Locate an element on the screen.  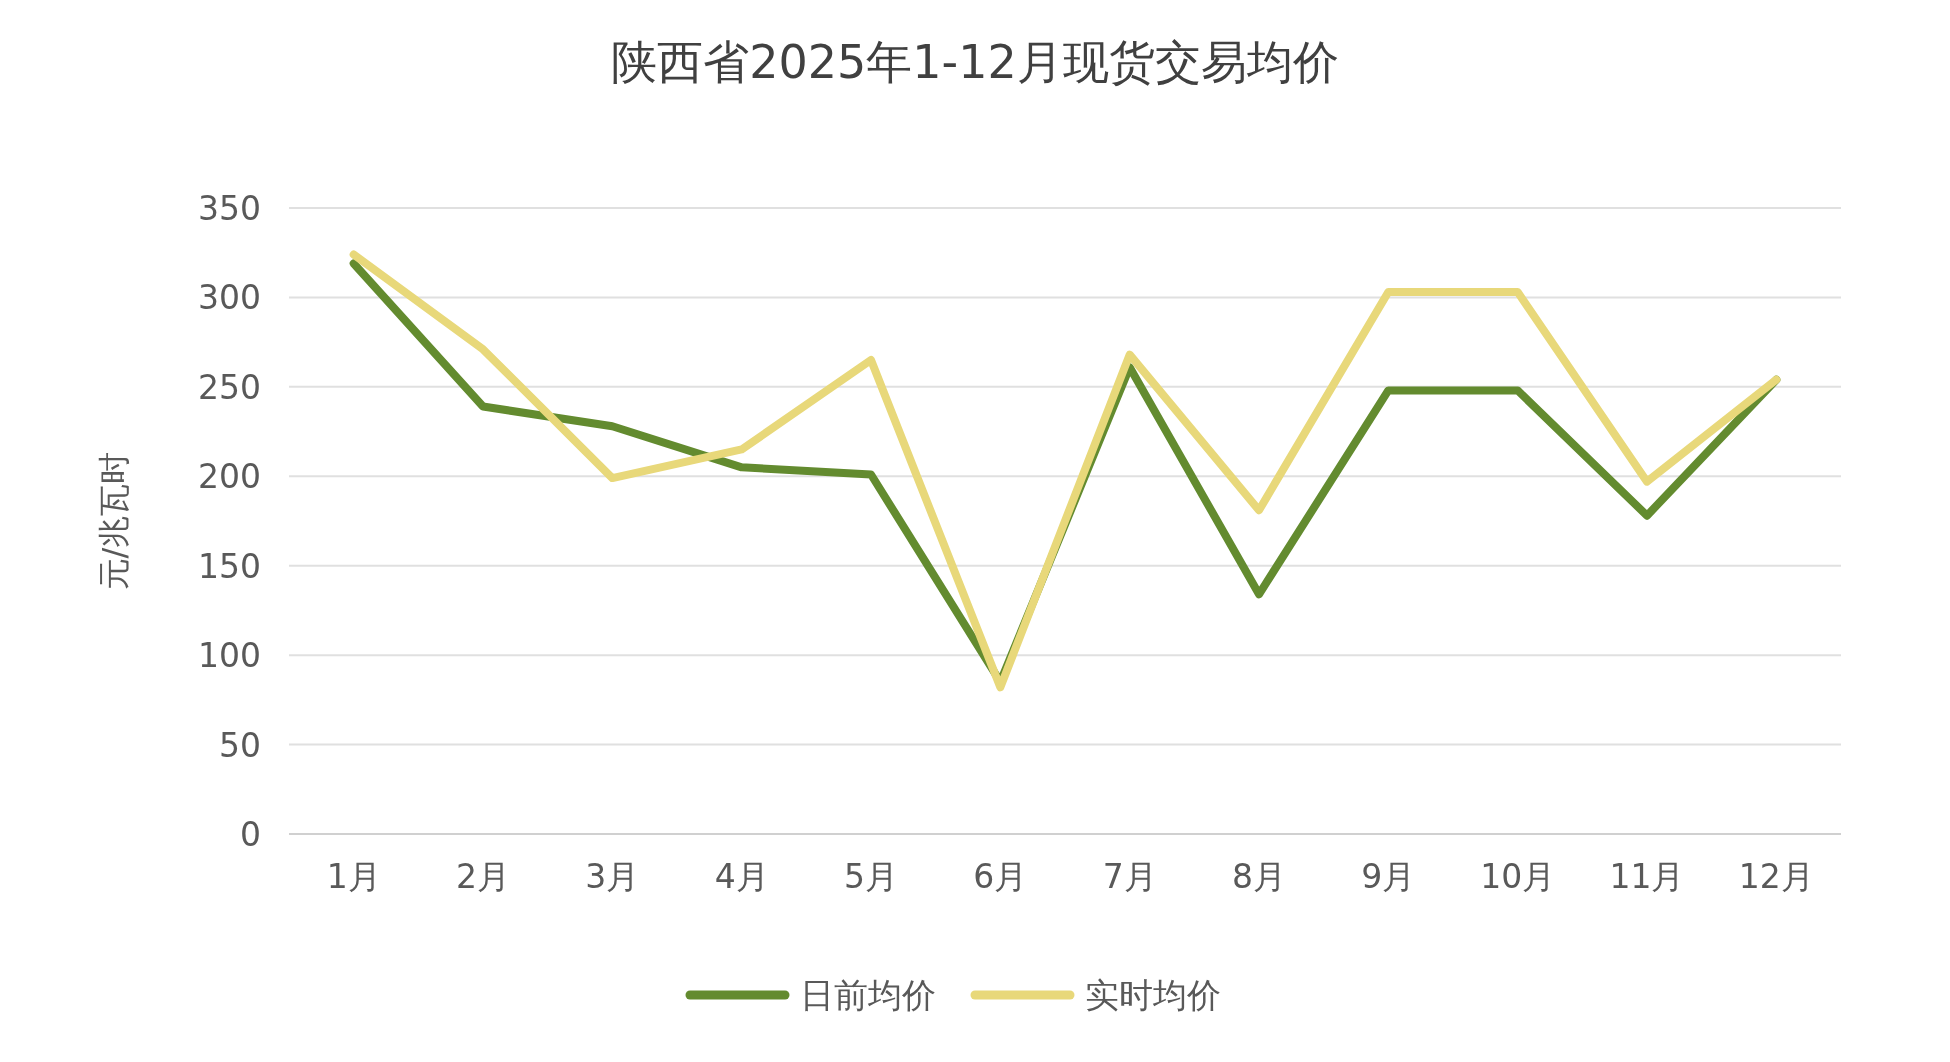
x-tick-label: 11月 is located at coordinates (1647, 876).